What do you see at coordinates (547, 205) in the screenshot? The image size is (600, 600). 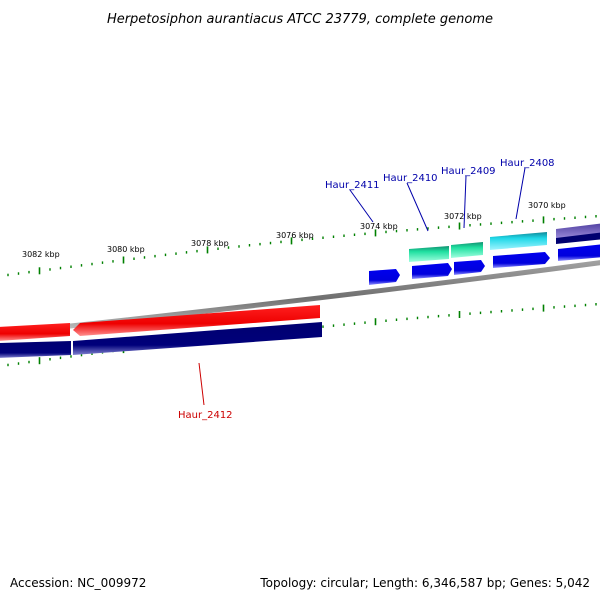 I see `kbp-label-3070: 3070 kbp` at bounding box center [547, 205].